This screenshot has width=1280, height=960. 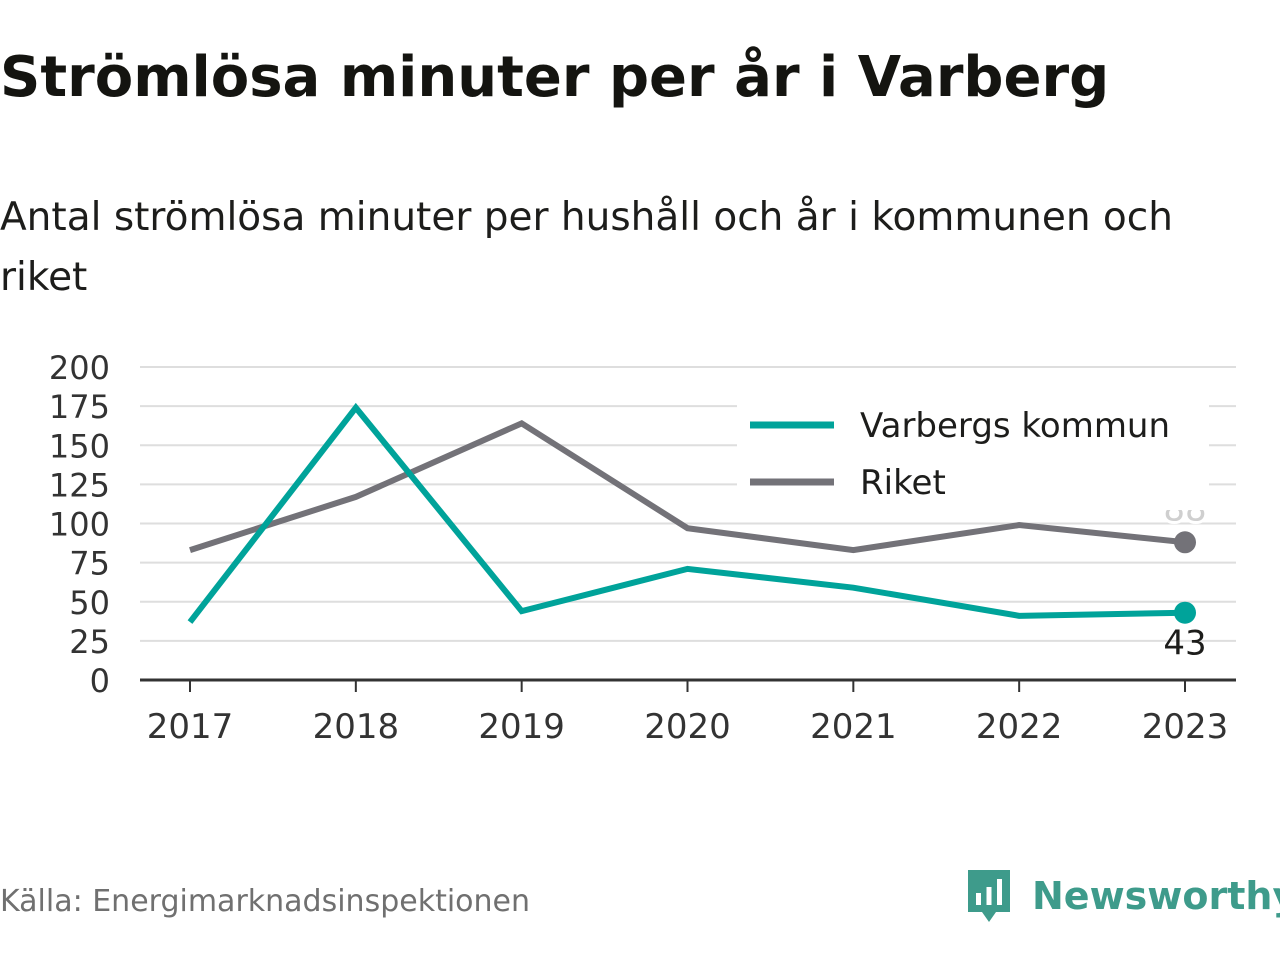 I want to click on y-tick-label: 200, so click(x=79, y=368).